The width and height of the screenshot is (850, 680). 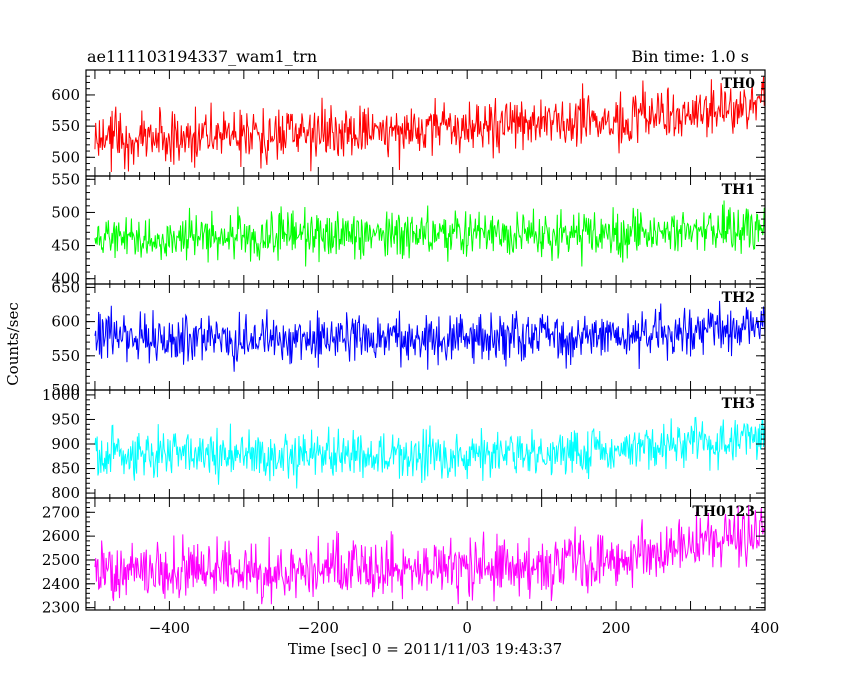 I want to click on y-tick-label: 450, so click(x=65, y=246).